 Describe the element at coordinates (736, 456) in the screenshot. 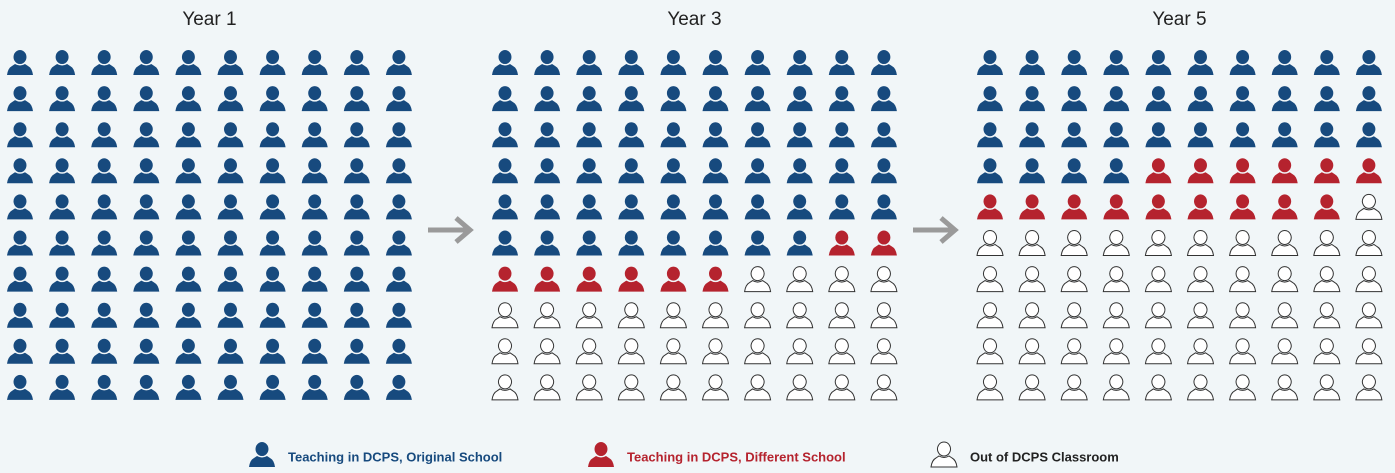

I see `legend-label: Teaching in DCPS, Different School` at that location.